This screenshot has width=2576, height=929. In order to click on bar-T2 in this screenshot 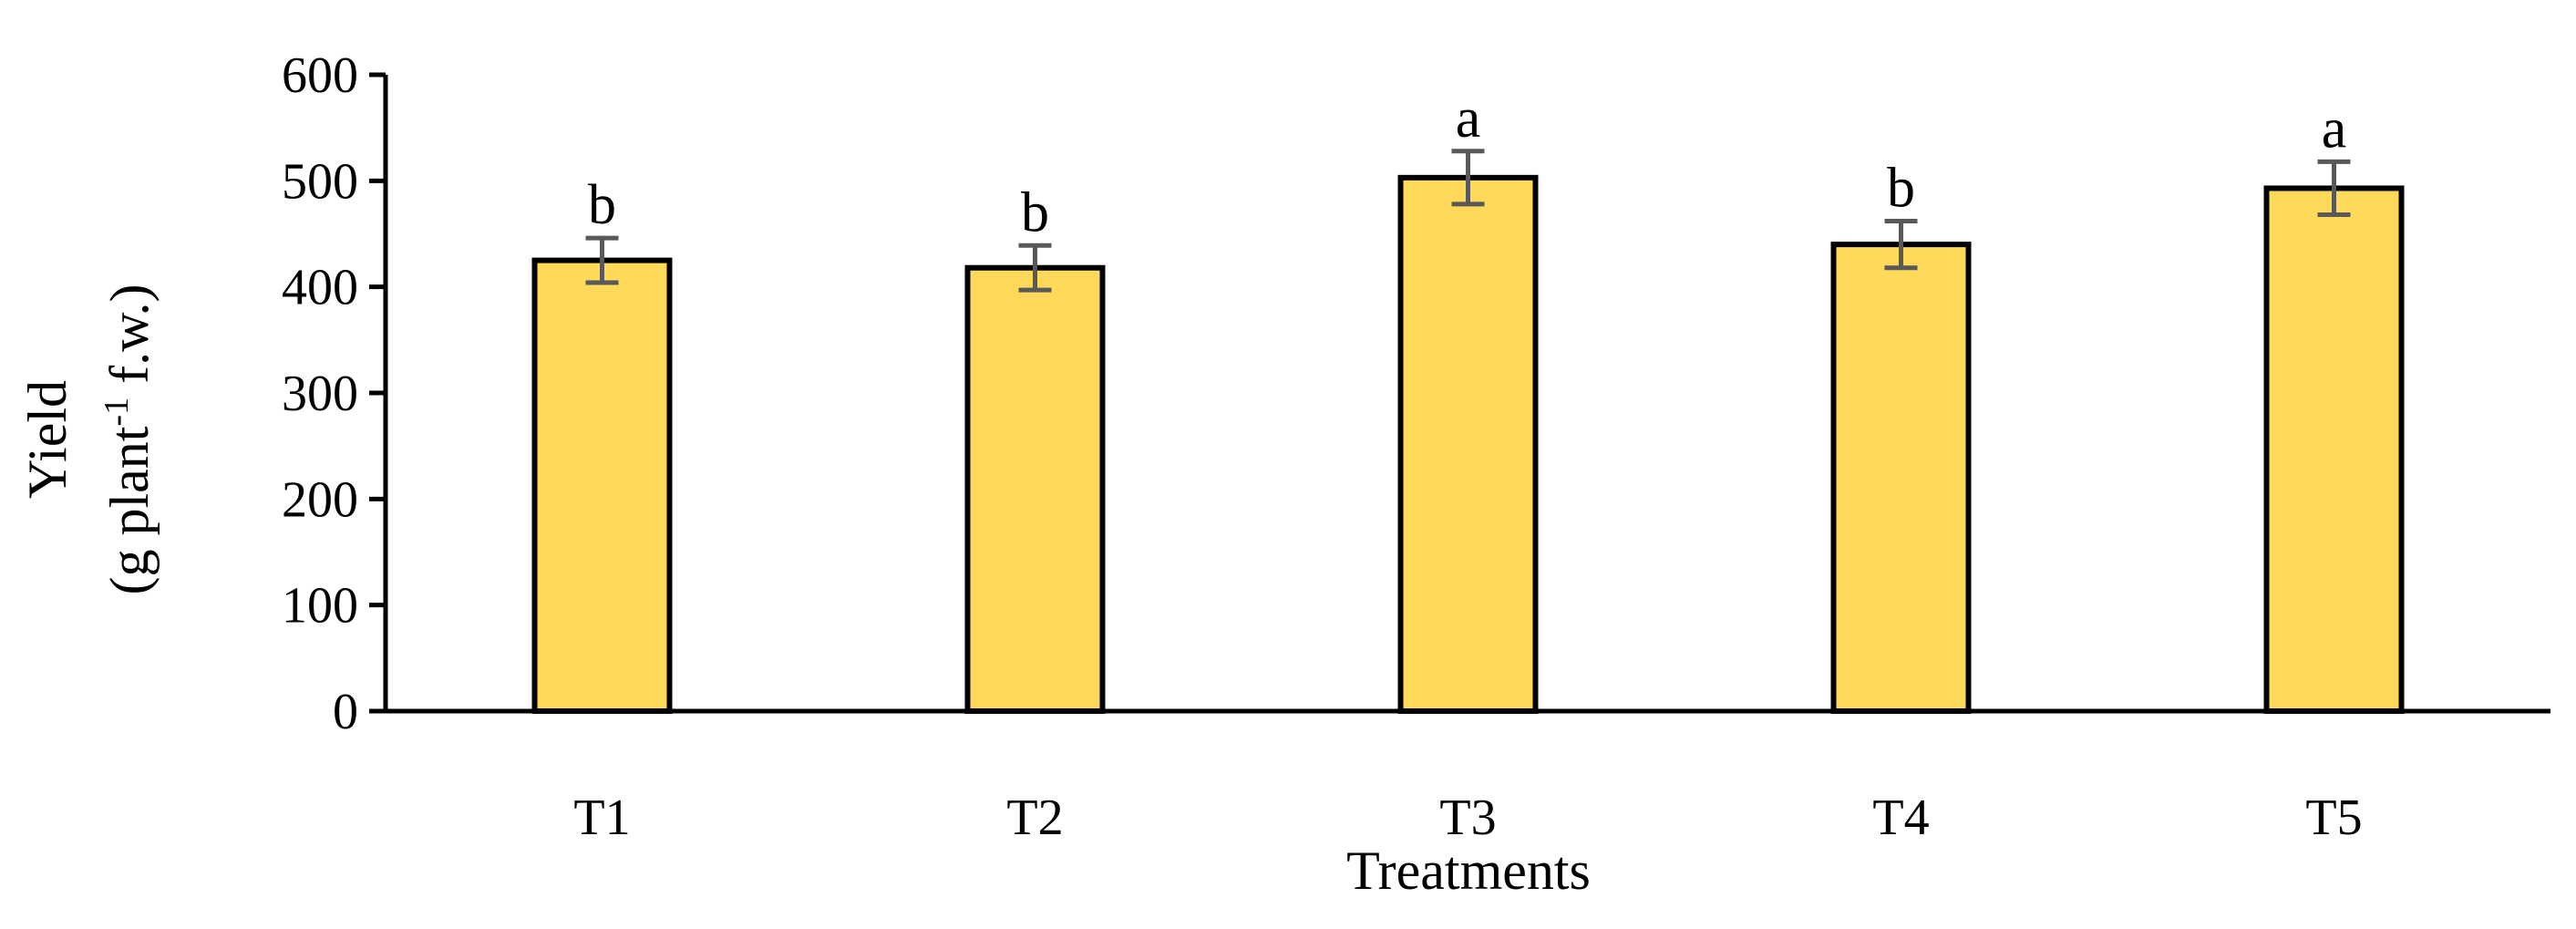, I will do `click(1035, 489)`.